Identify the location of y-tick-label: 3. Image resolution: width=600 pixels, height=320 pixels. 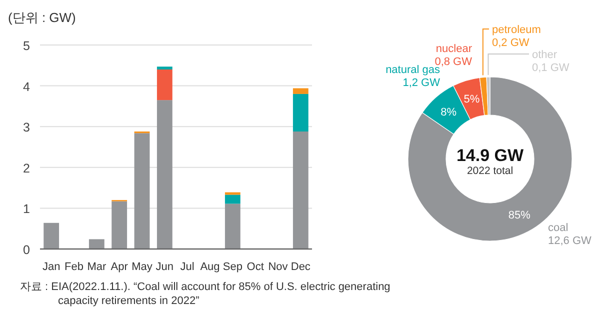
(26, 127).